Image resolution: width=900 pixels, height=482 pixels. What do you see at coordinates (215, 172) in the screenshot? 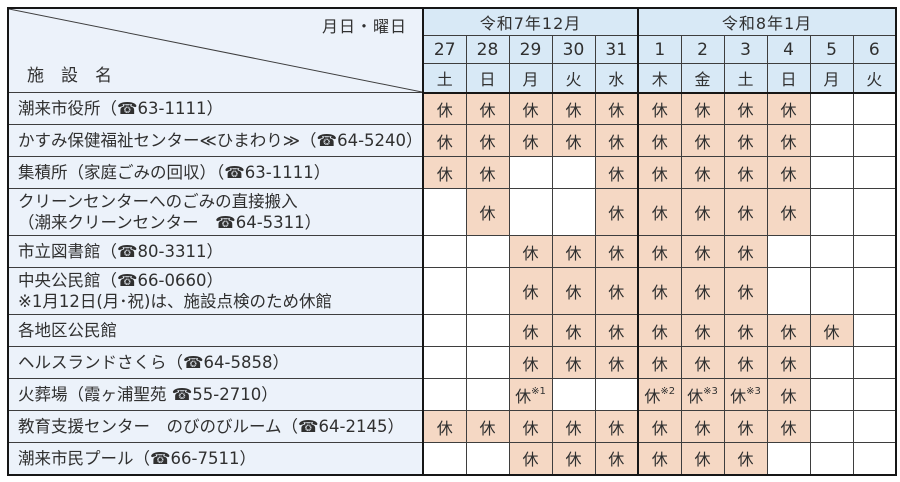
I see `facility-name-cell: 集積所（家庭ごみの回収）（☎63-1111）` at bounding box center [215, 172].